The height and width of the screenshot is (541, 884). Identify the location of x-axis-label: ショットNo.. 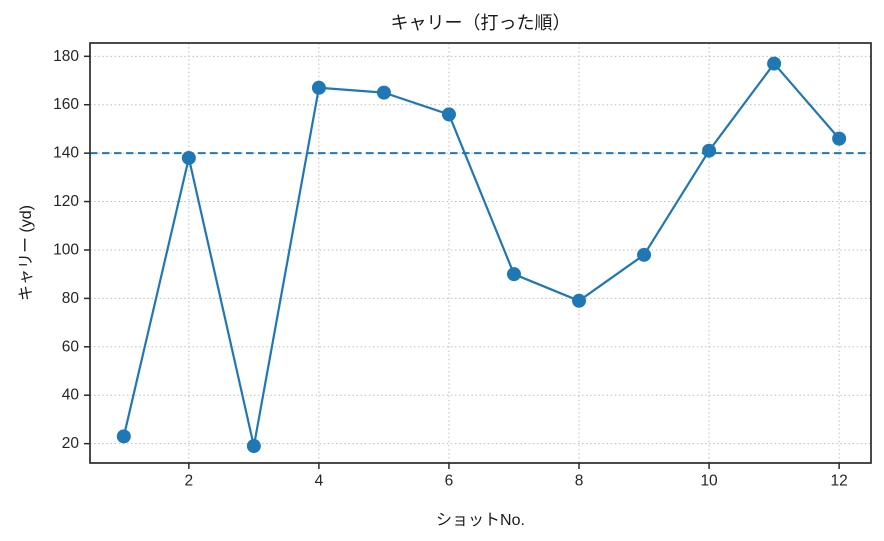
(480, 520).